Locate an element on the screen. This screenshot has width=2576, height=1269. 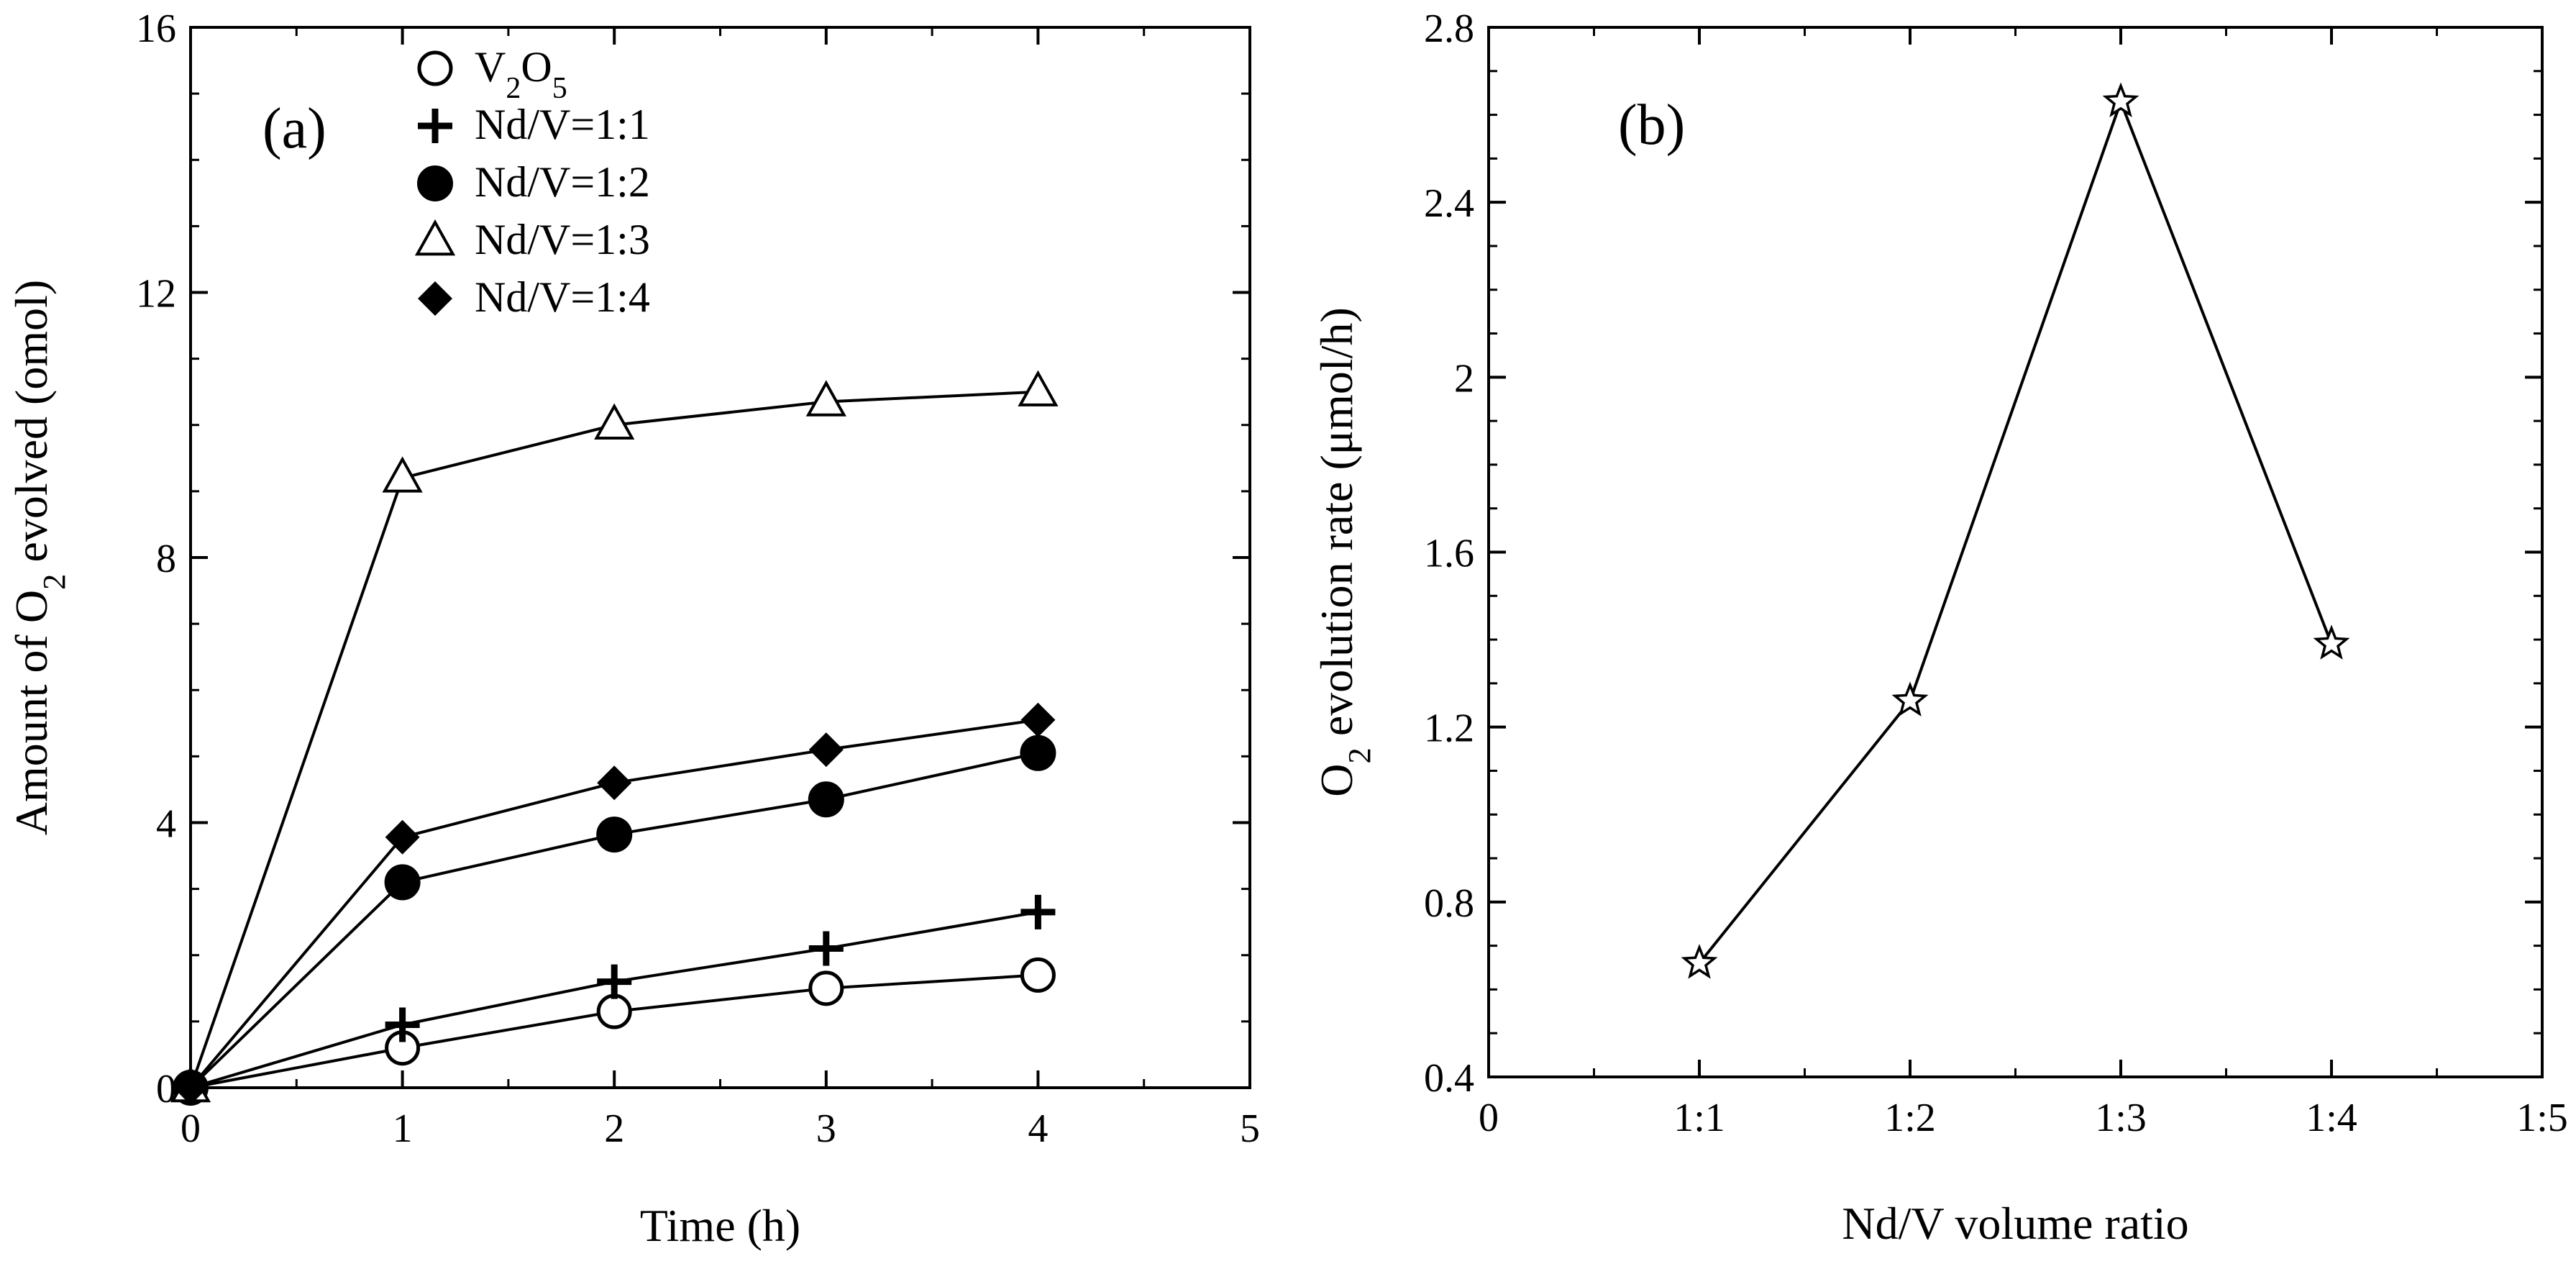
x-tick-label: 1:2 is located at coordinates (1910, 1118).